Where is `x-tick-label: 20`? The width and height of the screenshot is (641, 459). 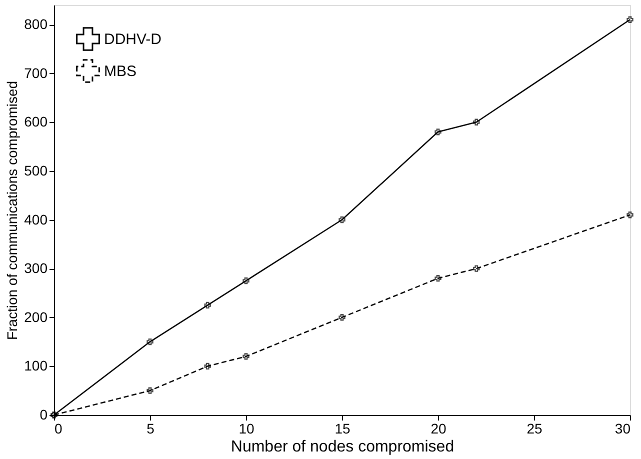 x-tick-label: 20 is located at coordinates (438, 428).